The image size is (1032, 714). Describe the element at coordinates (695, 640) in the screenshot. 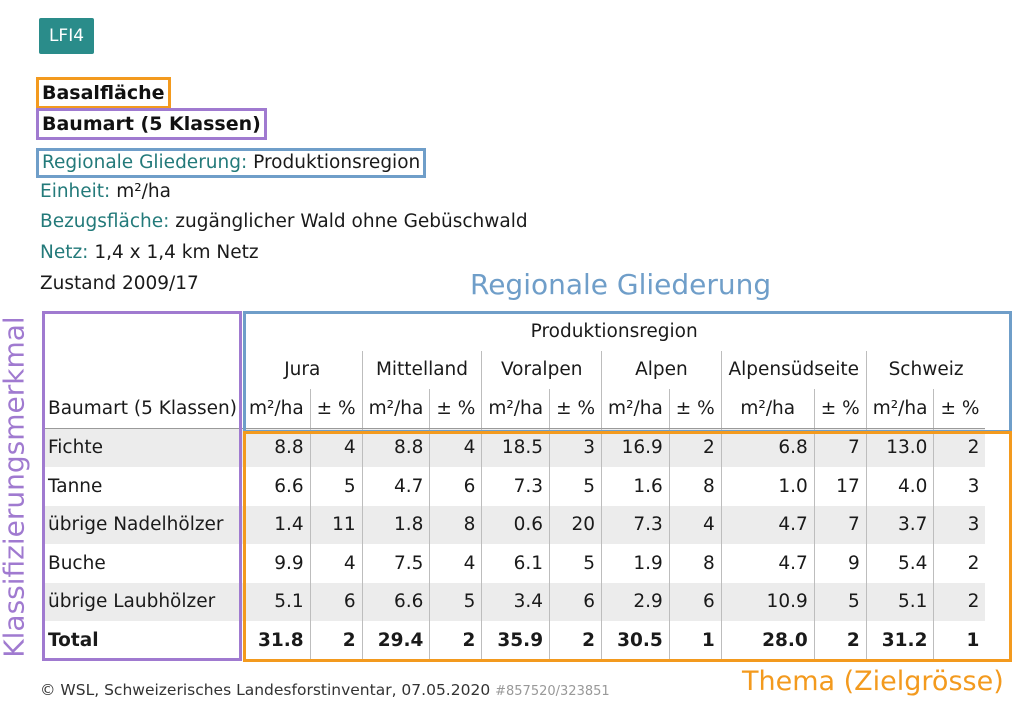

I see `error-cell: 1` at that location.